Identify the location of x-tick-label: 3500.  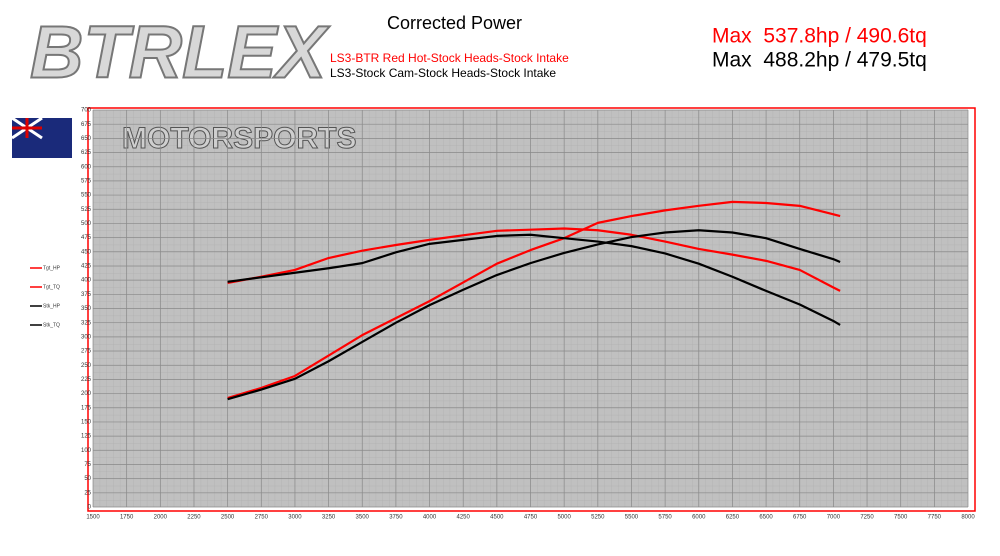
(363, 518).